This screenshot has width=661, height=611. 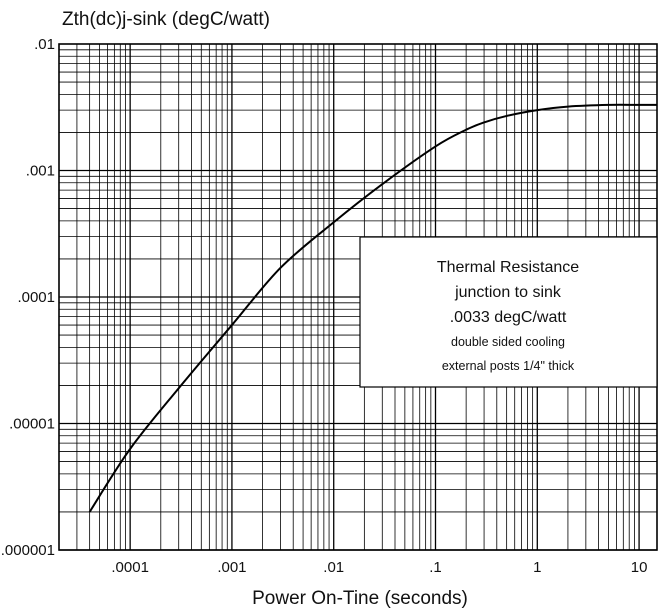 What do you see at coordinates (44, 44) in the screenshot?
I see `y-tick-label: .01` at bounding box center [44, 44].